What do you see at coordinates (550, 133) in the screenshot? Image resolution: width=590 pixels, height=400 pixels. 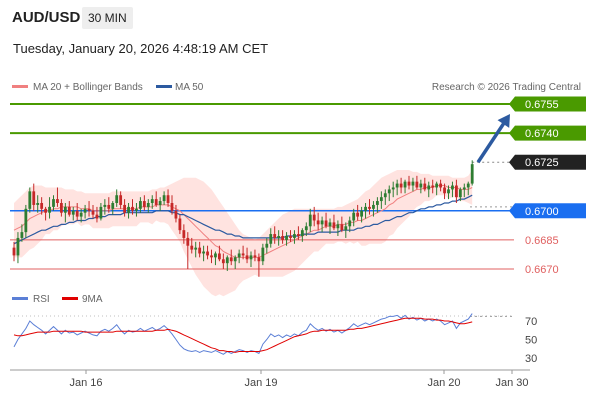 I see `level-label-bg-0.6740` at bounding box center [550, 133].